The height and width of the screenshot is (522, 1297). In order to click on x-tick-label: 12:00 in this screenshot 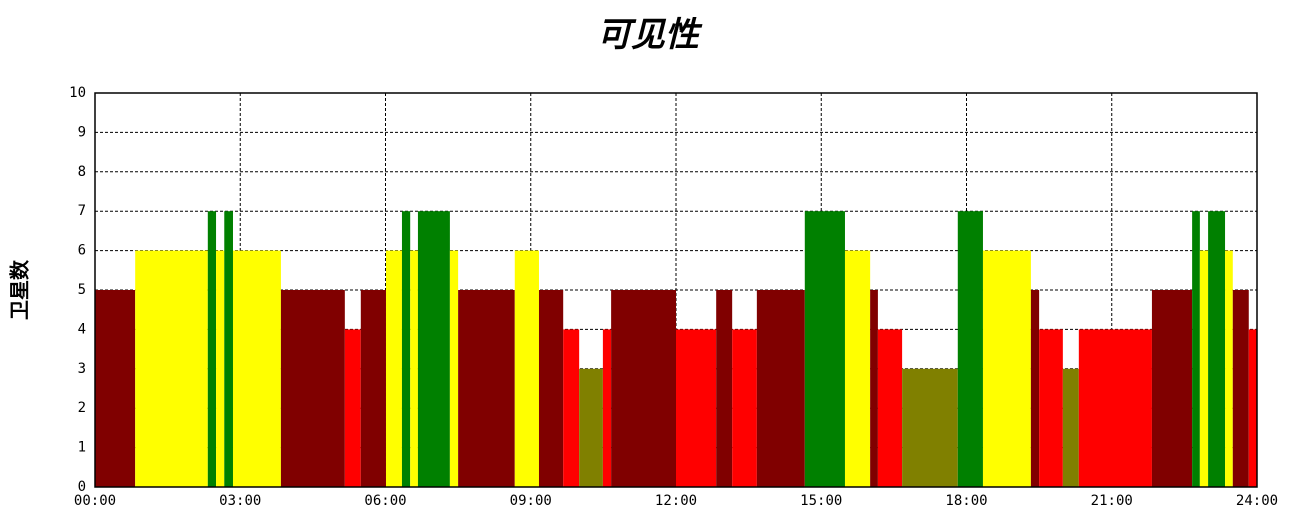, I will do `click(676, 501)`.